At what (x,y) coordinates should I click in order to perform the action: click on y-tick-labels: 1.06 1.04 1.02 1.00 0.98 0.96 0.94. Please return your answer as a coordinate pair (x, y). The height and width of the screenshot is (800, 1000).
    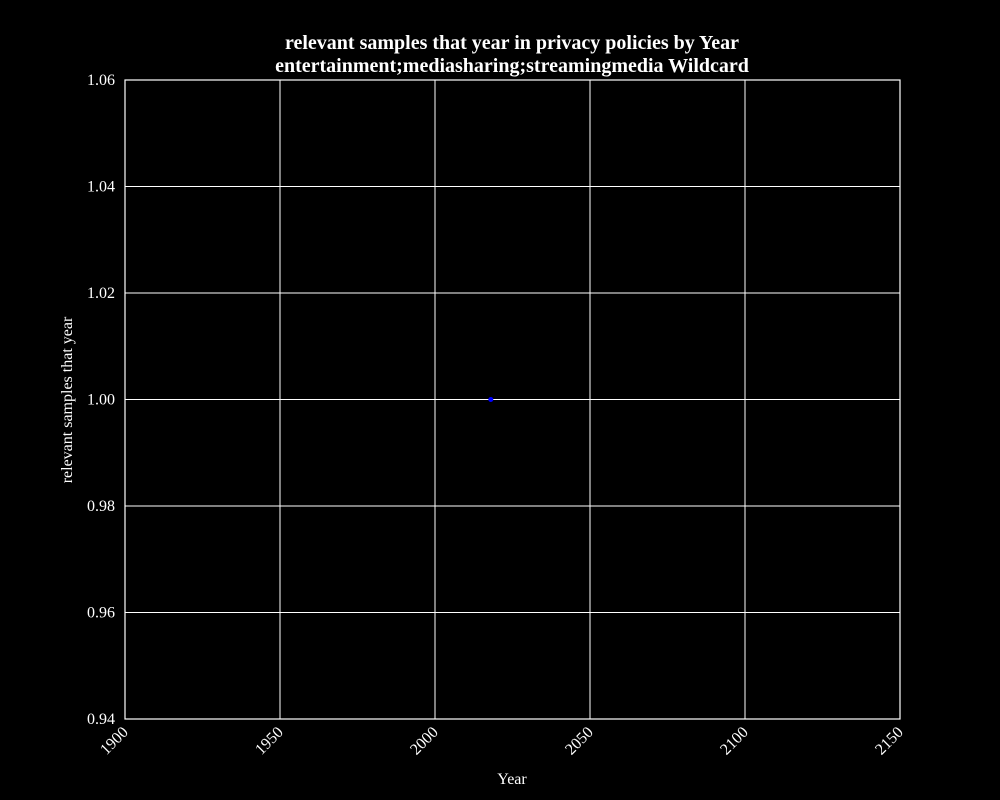
    Looking at the image, I should click on (101, 400).